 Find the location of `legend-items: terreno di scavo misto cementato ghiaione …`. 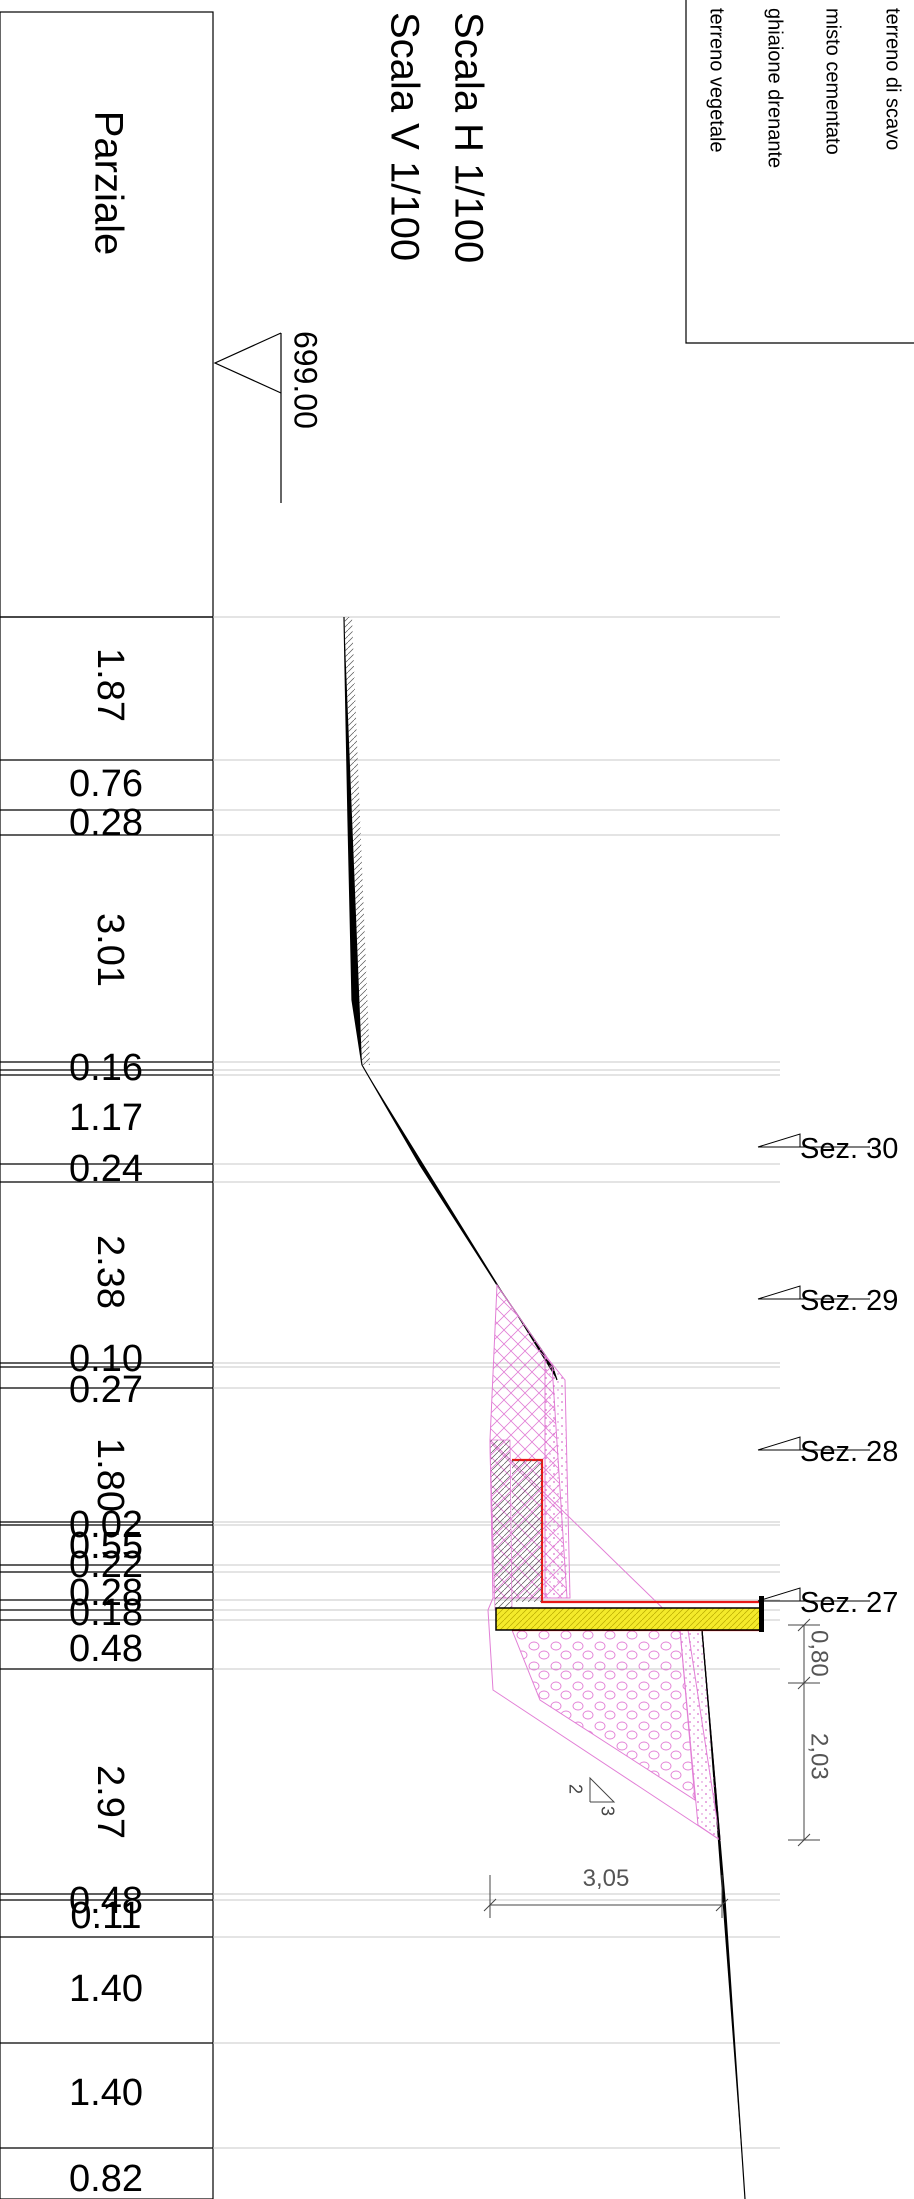

legend-items: terreno di scavo misto cementato ghiaione … is located at coordinates (805, 88).